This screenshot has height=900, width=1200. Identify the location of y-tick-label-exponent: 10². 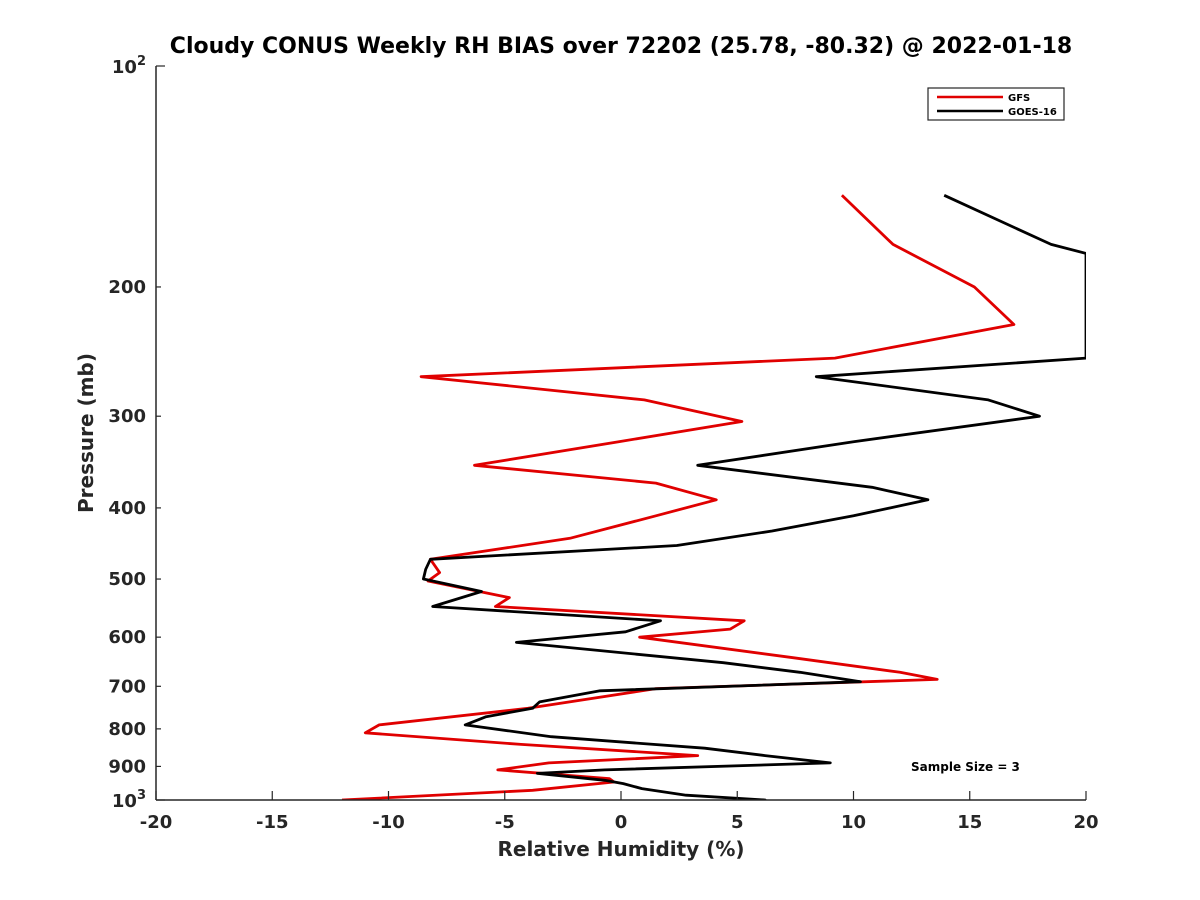
(129, 66).